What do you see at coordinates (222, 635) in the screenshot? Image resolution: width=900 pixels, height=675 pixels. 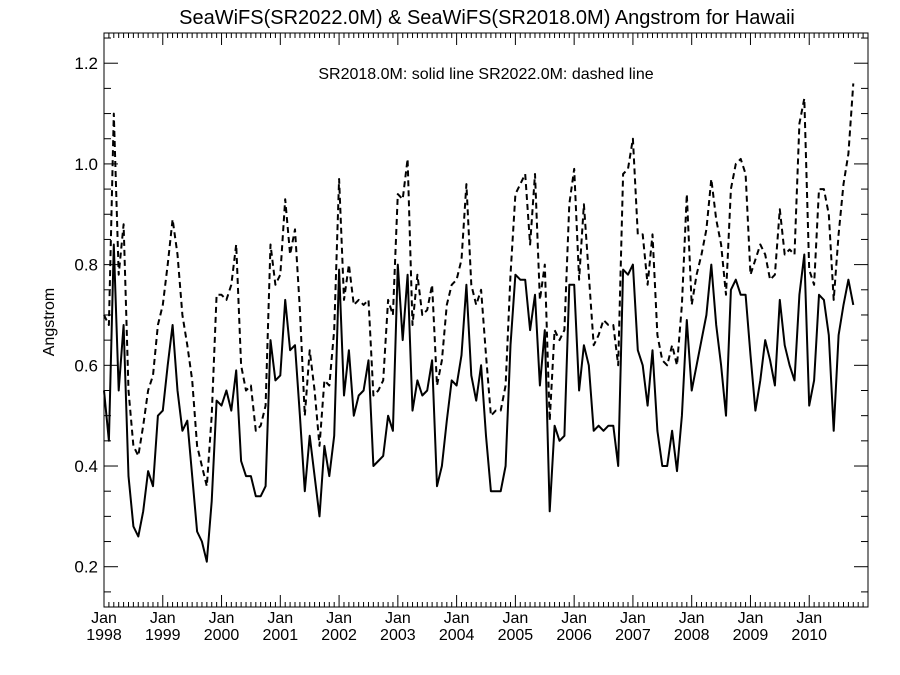 I see `x-tick-year-label: 2000` at bounding box center [222, 635].